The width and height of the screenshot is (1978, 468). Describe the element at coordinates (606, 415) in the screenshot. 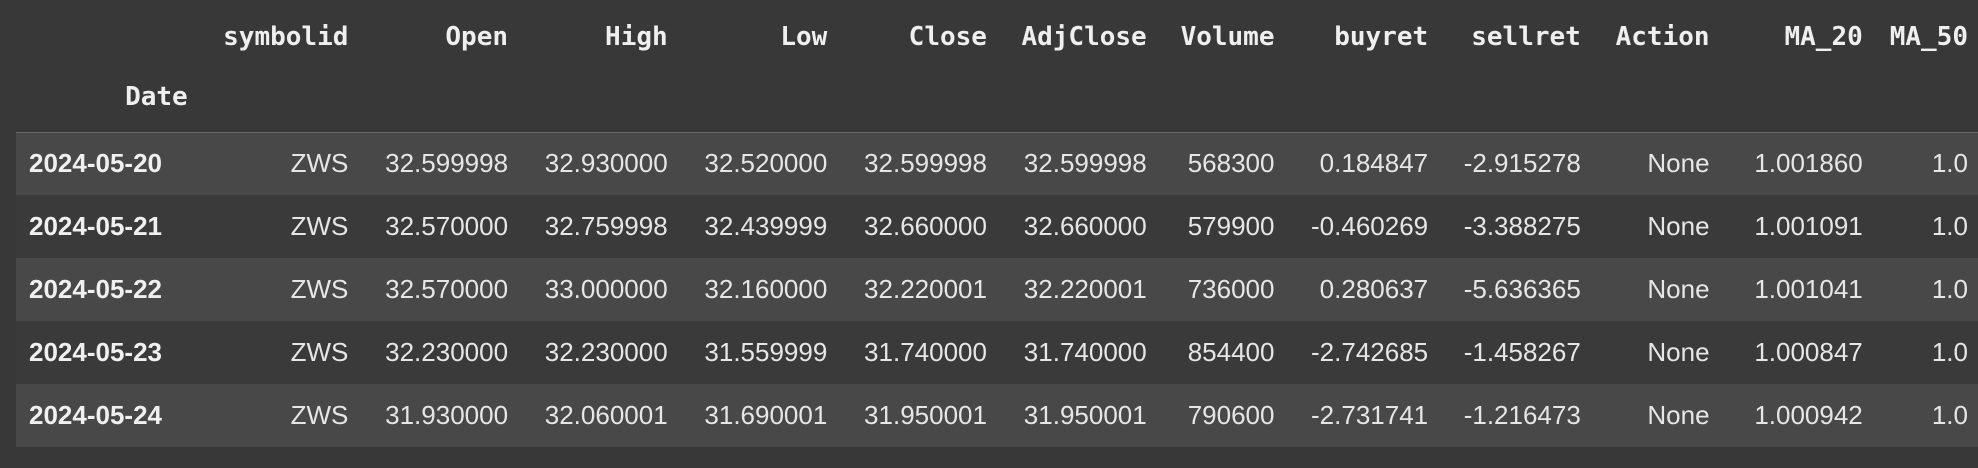

I see `table-cell: 32.060001` at that location.